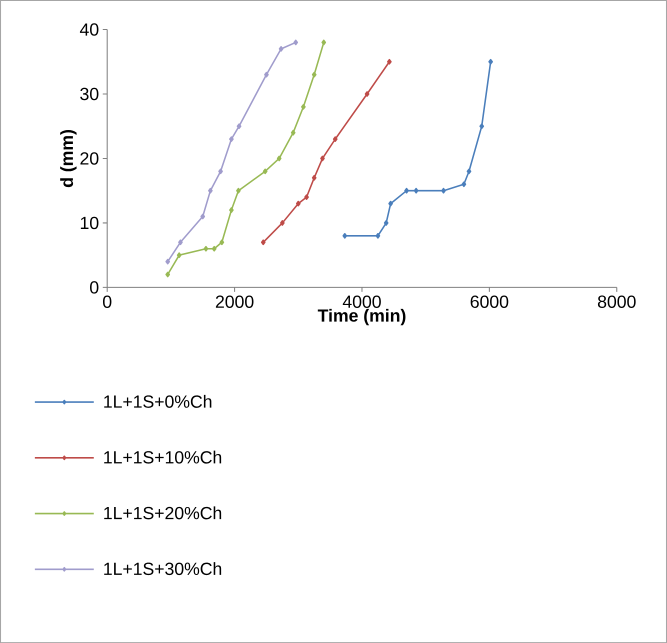 This screenshot has width=667, height=643. I want to click on x-tick-label: 4000, so click(361, 301).